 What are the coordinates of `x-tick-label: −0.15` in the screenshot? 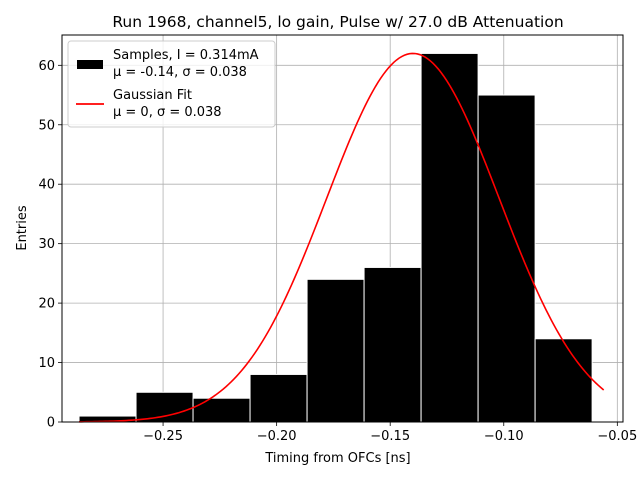 It's located at (390, 436).